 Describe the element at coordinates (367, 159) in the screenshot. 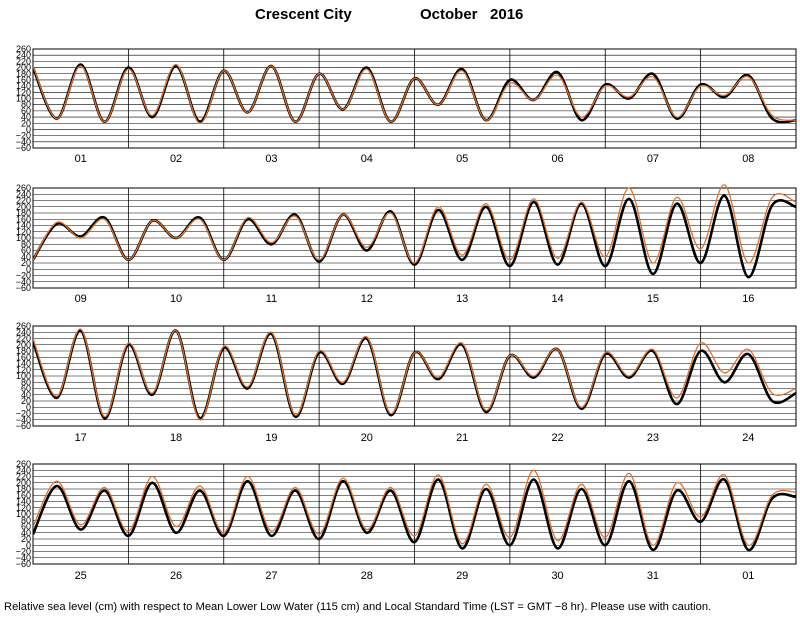

I see `day-label-04: 04` at that location.